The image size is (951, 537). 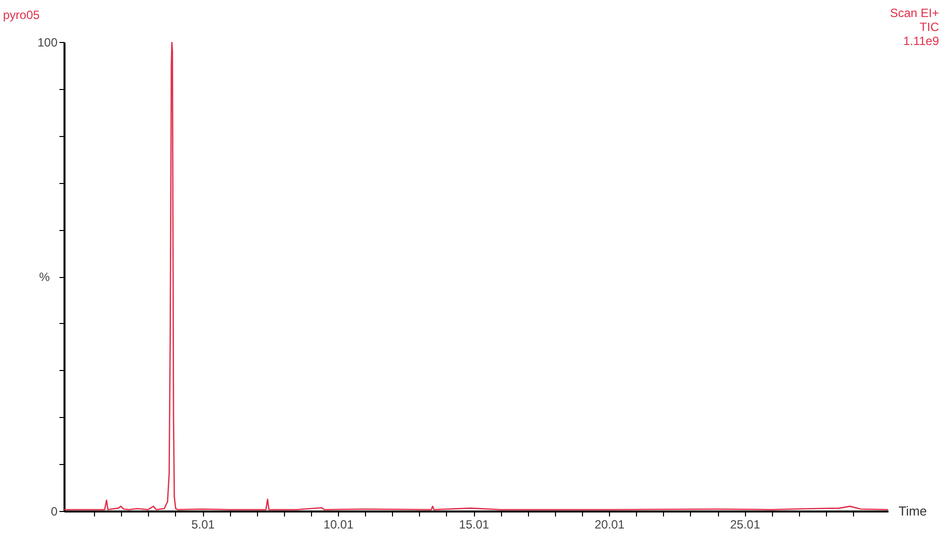 I want to click on y-tick-label: 100, so click(x=47, y=43).